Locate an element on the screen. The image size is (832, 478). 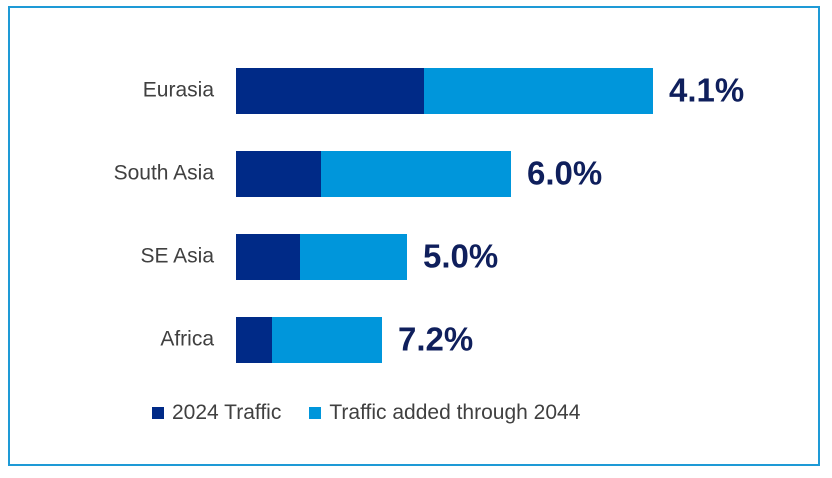
data-label-south-asia: 6.0% is located at coordinates (564, 173).